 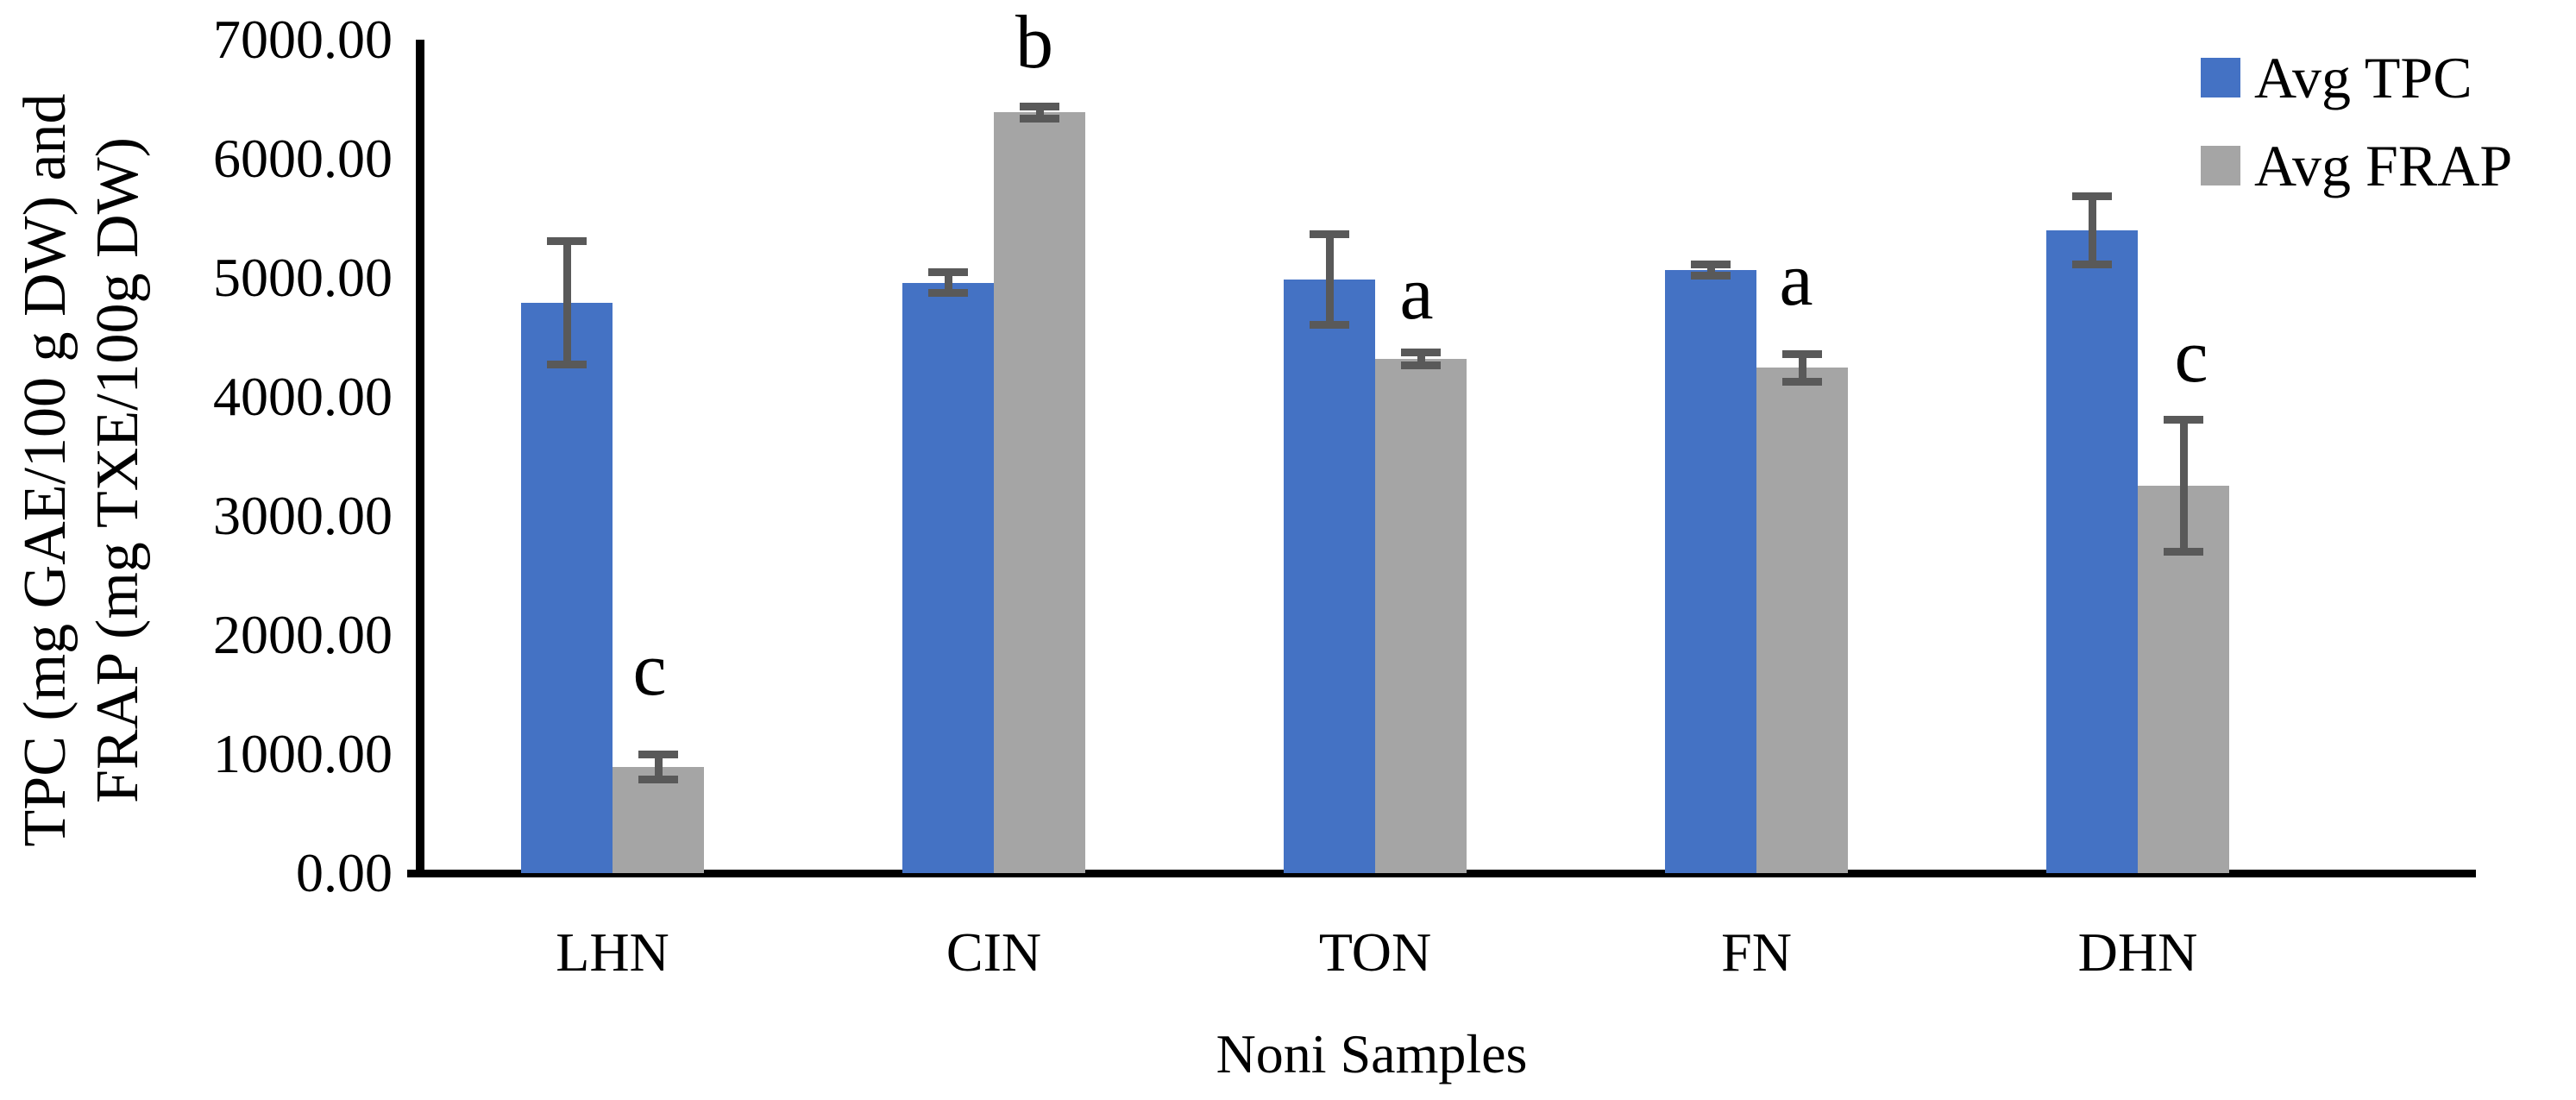 I want to click on bar-avg-frap-cin, so click(x=1039, y=493).